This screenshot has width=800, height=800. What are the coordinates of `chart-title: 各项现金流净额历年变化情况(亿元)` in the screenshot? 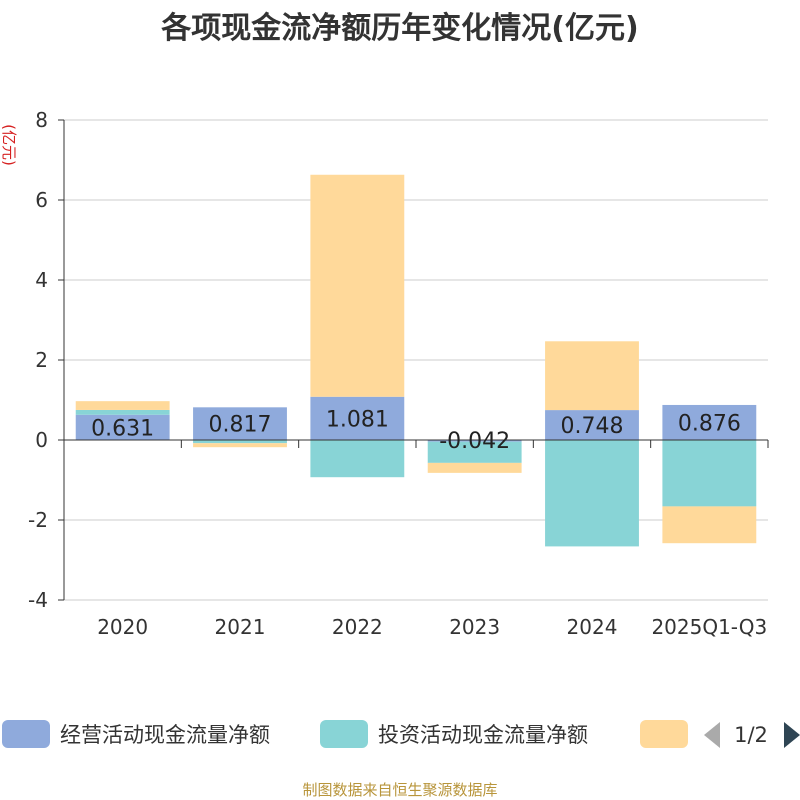 It's located at (399, 28).